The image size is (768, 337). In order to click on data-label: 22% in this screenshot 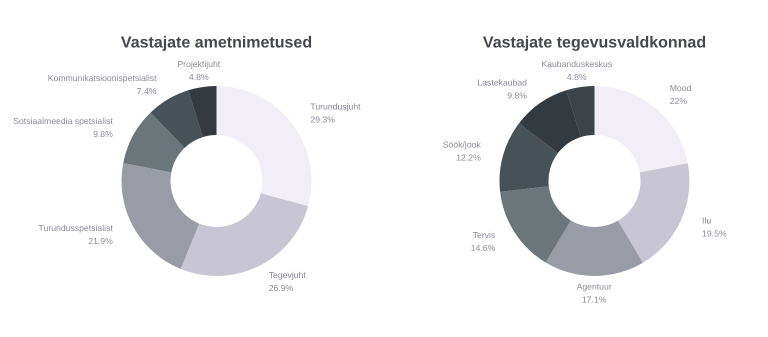, I will do `click(679, 101)`.